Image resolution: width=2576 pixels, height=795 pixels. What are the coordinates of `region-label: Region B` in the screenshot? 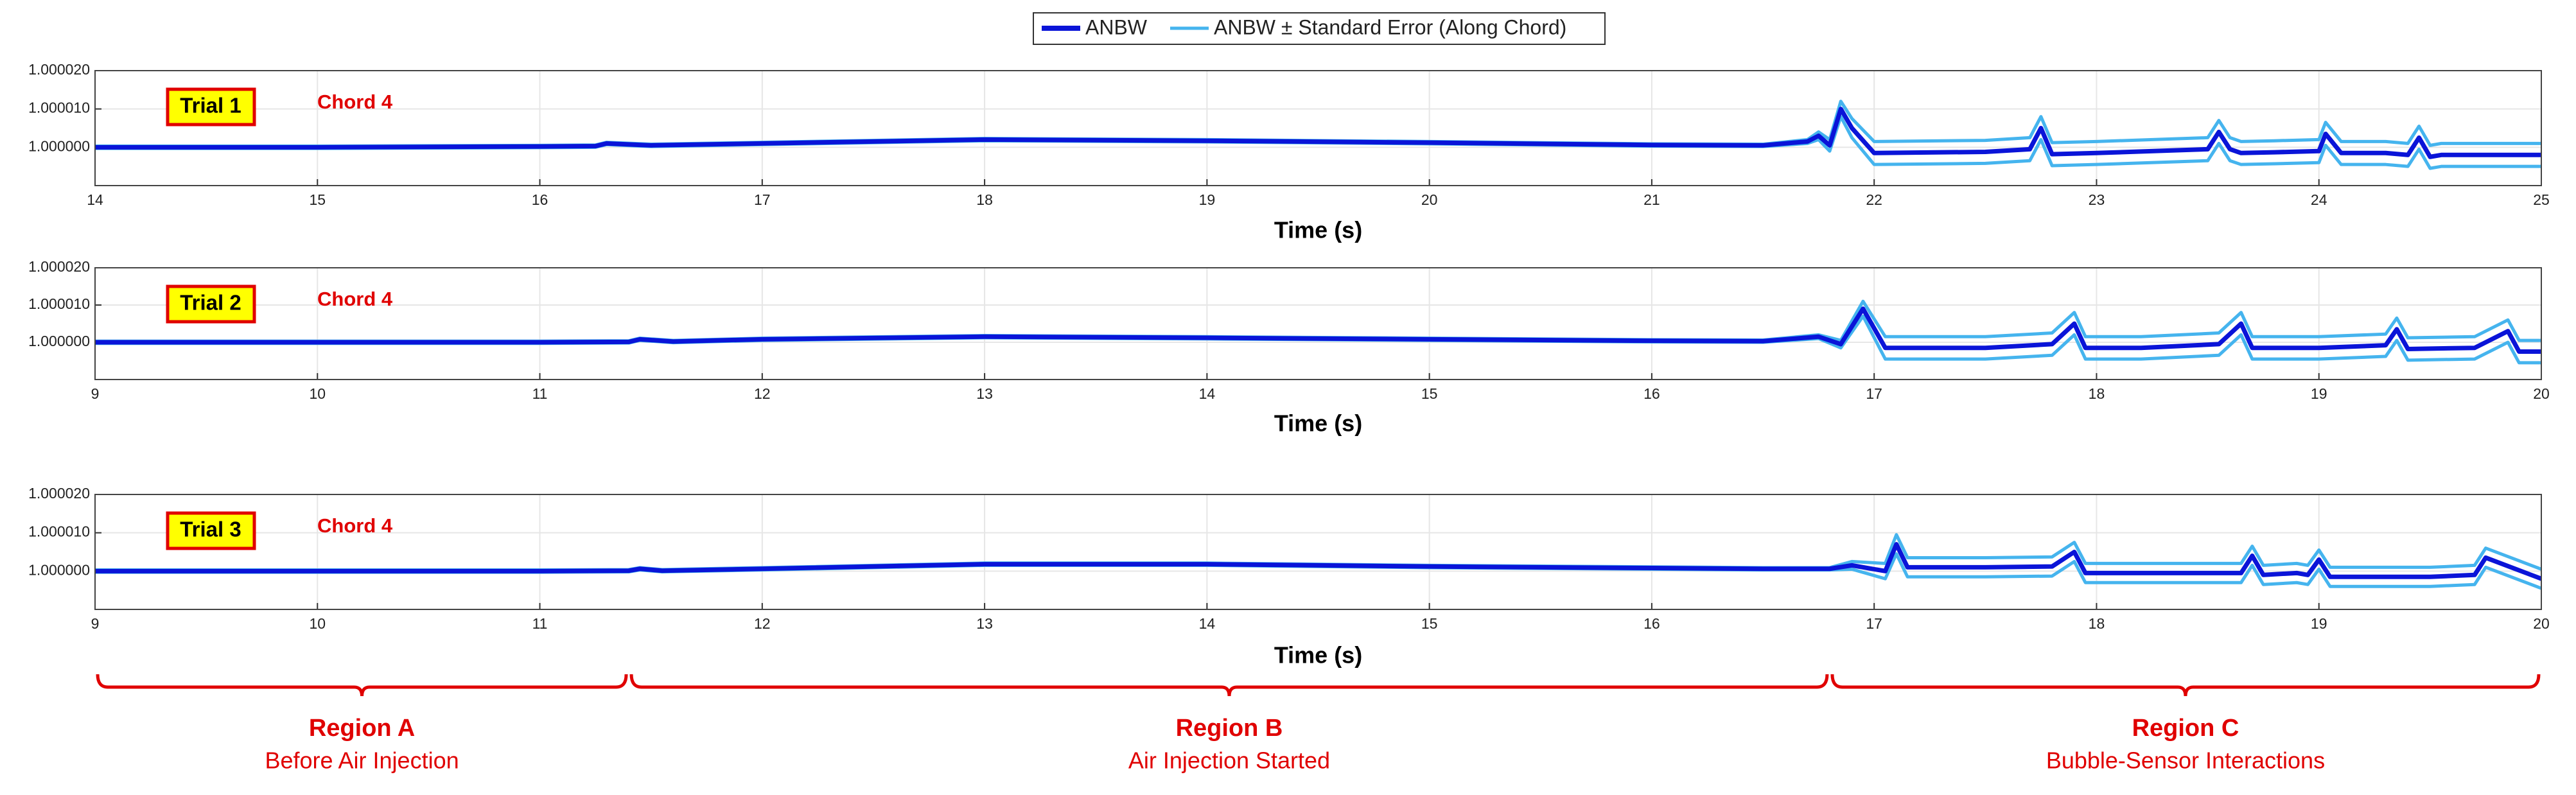 It's located at (1229, 728).